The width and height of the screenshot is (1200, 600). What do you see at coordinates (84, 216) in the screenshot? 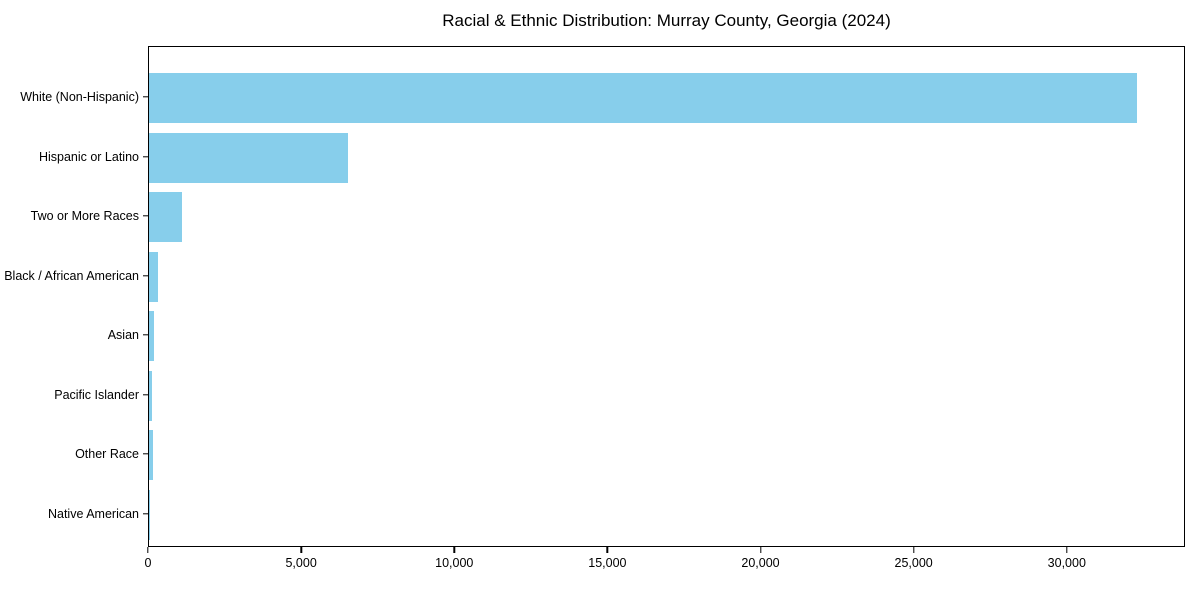
I see `y-tick-label: Two or More Races` at bounding box center [84, 216].